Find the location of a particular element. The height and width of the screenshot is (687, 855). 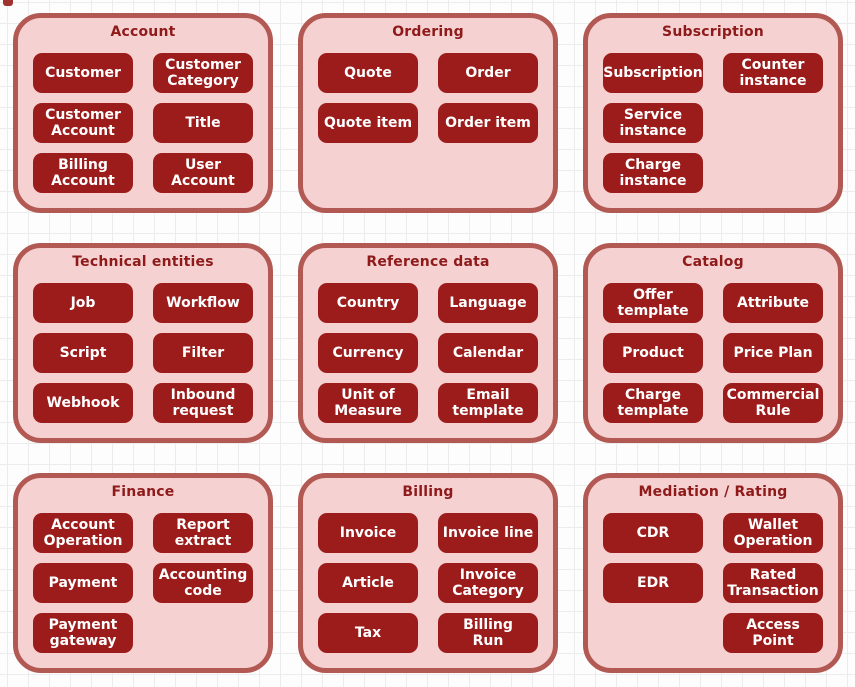

entity-button-webhook: Webhook is located at coordinates (83, 403).